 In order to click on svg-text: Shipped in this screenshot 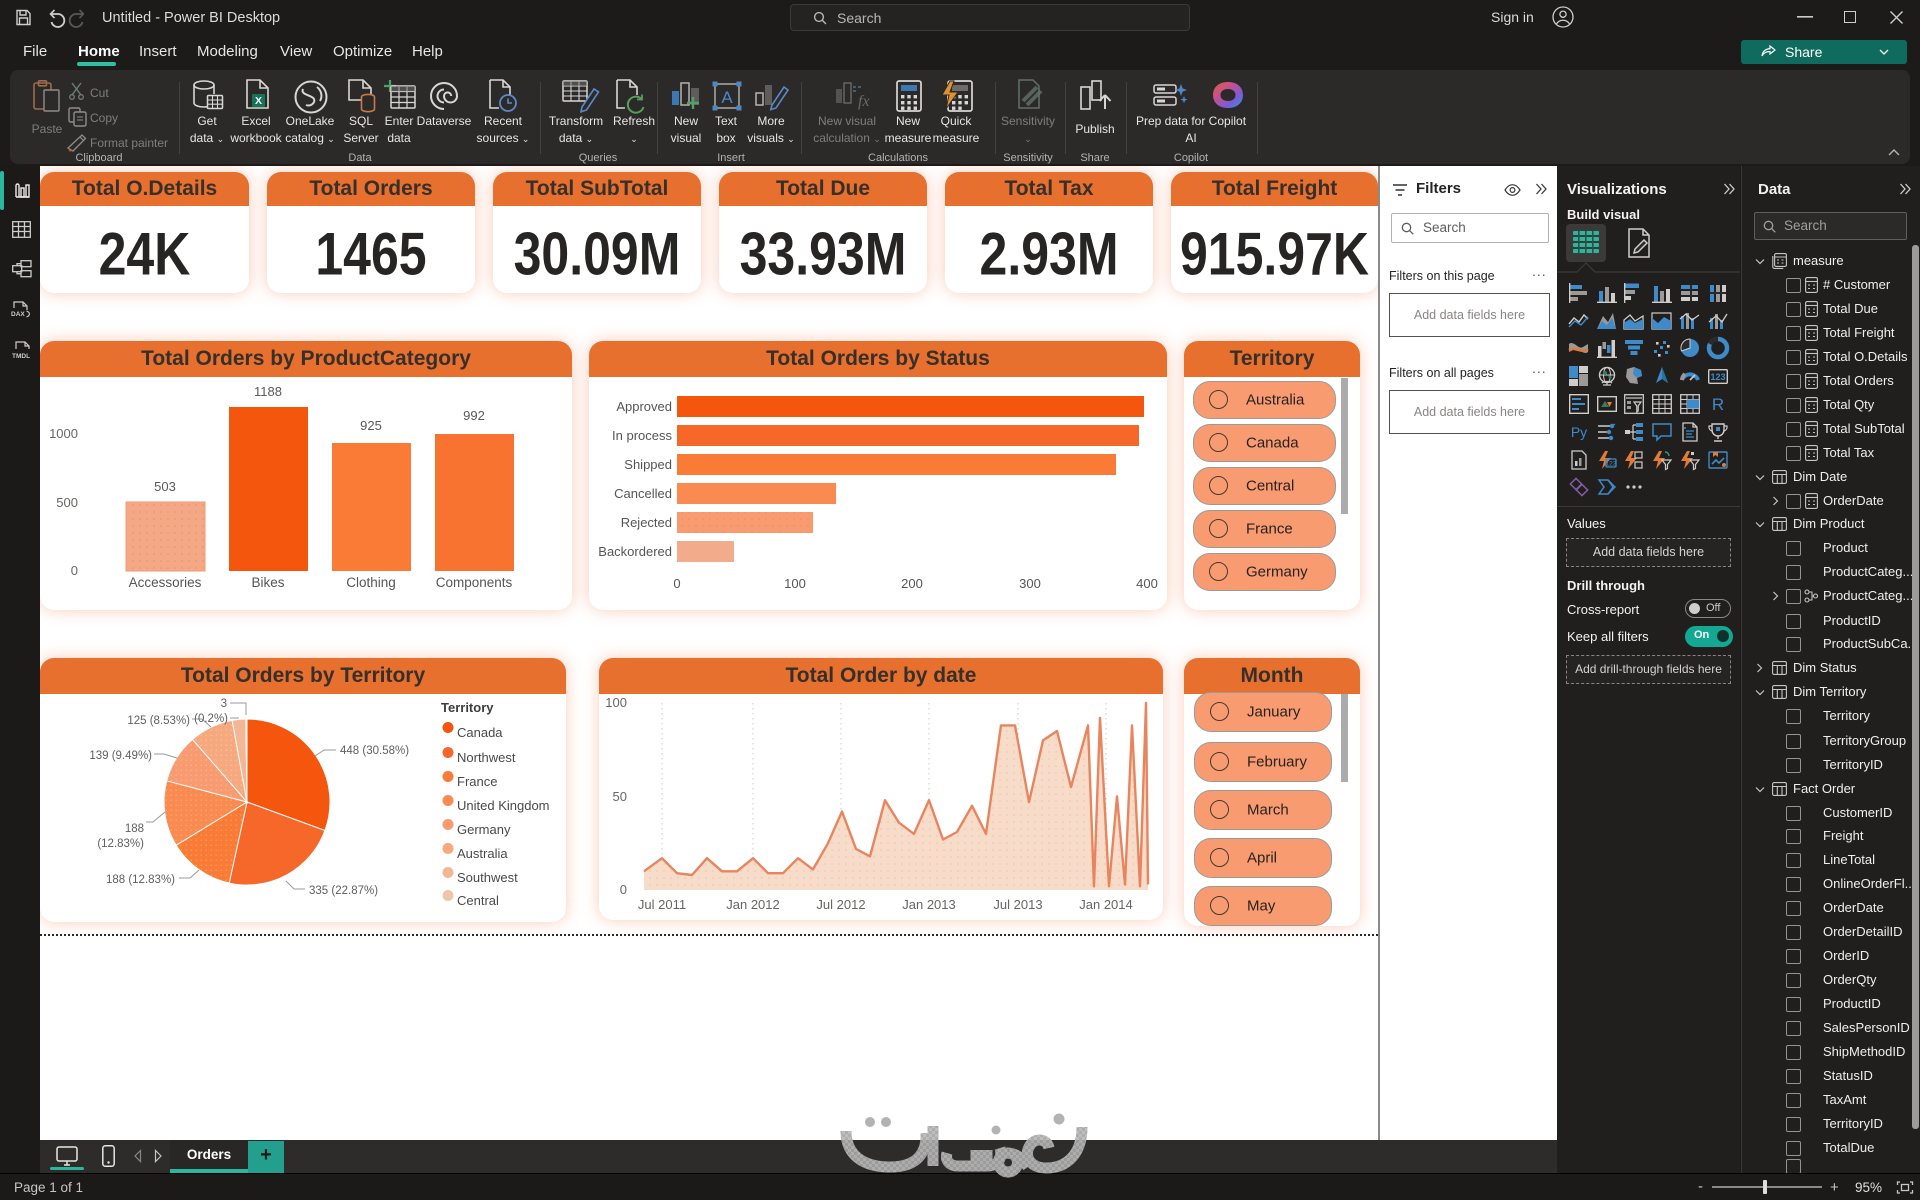, I will do `click(648, 464)`.